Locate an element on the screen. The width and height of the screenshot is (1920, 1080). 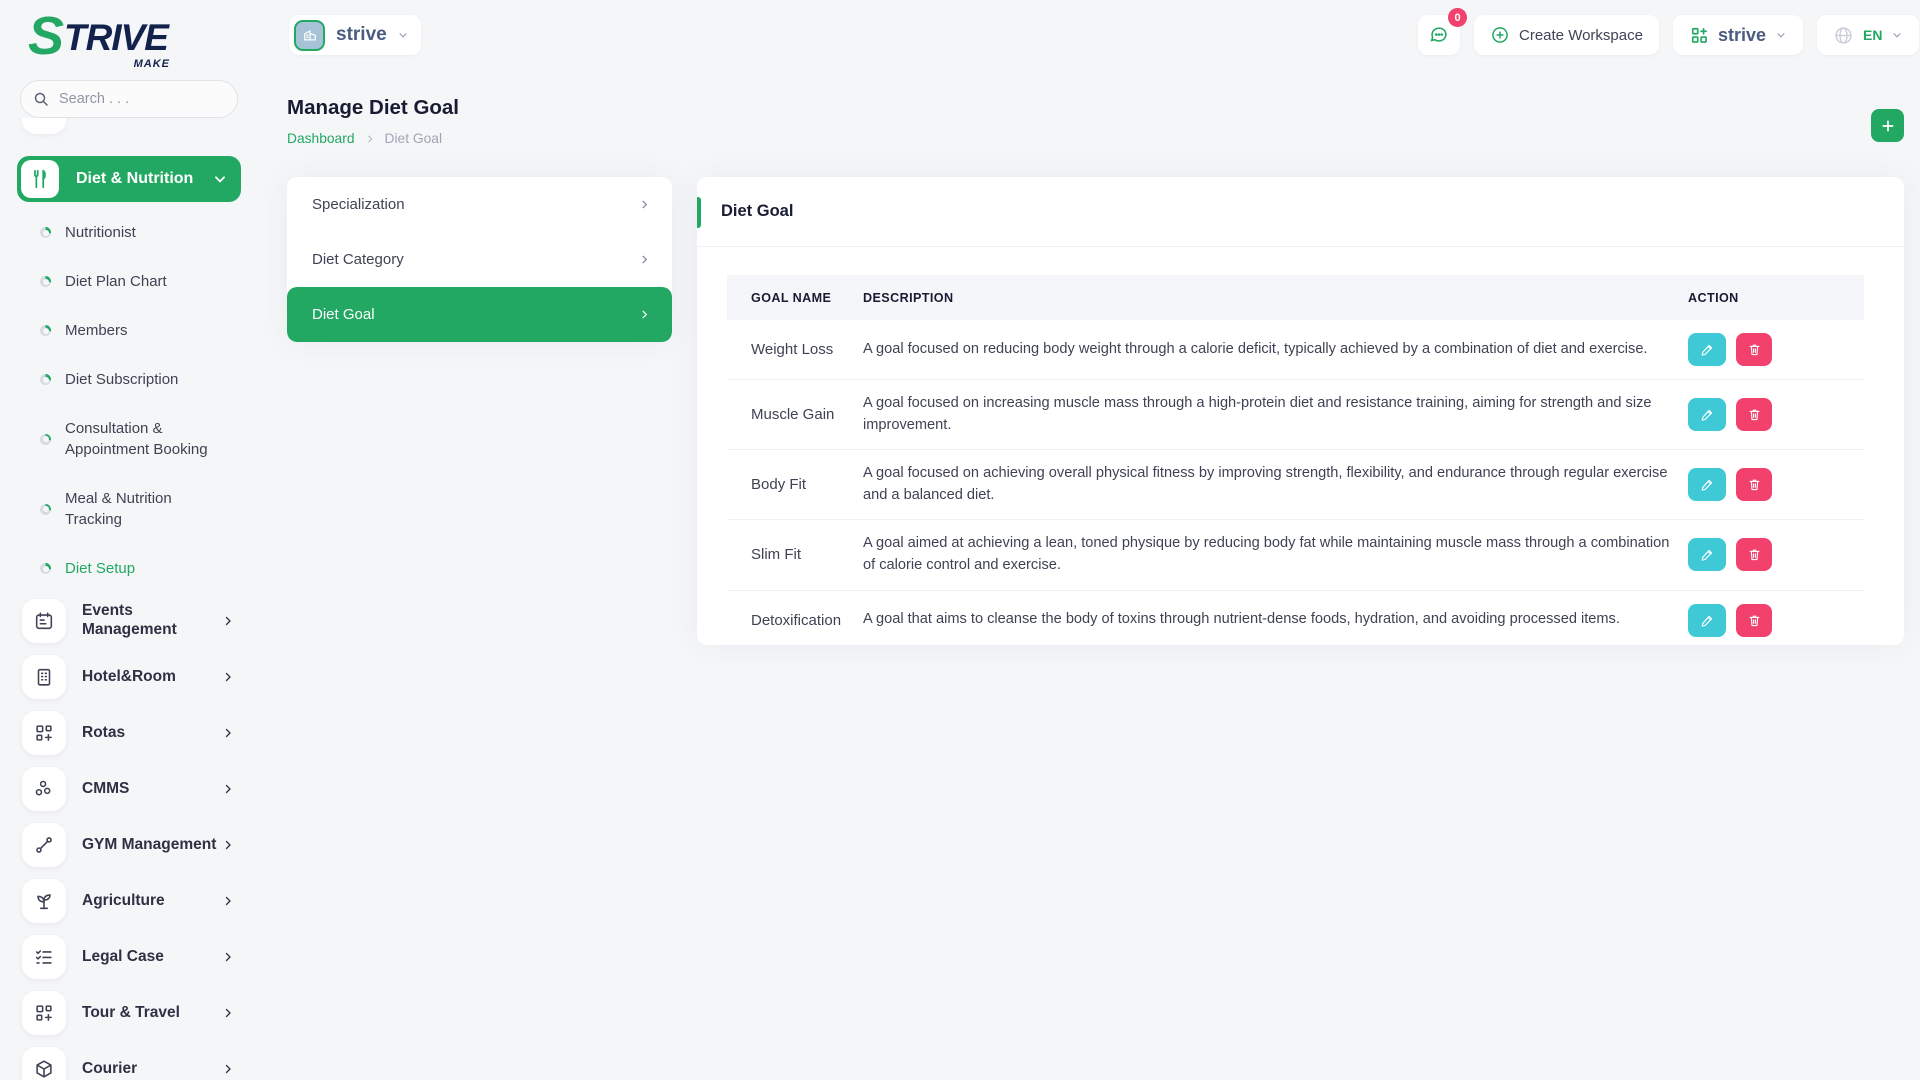
plus-icon is located at coordinates (1887, 125).